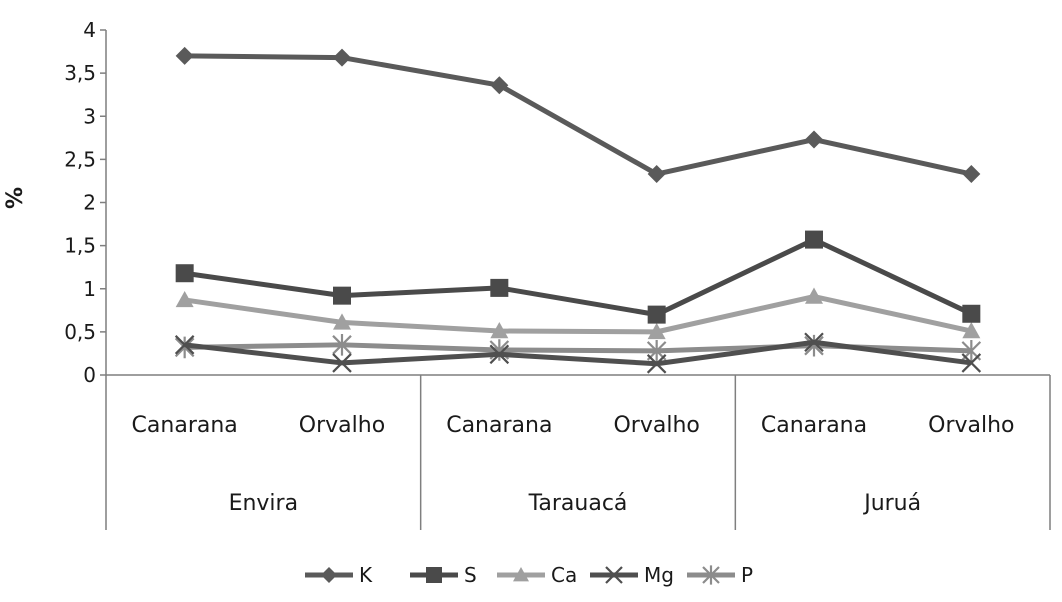 This screenshot has width=1062, height=602. What do you see at coordinates (659, 575) in the screenshot?
I see `legend-label: Mg` at bounding box center [659, 575].